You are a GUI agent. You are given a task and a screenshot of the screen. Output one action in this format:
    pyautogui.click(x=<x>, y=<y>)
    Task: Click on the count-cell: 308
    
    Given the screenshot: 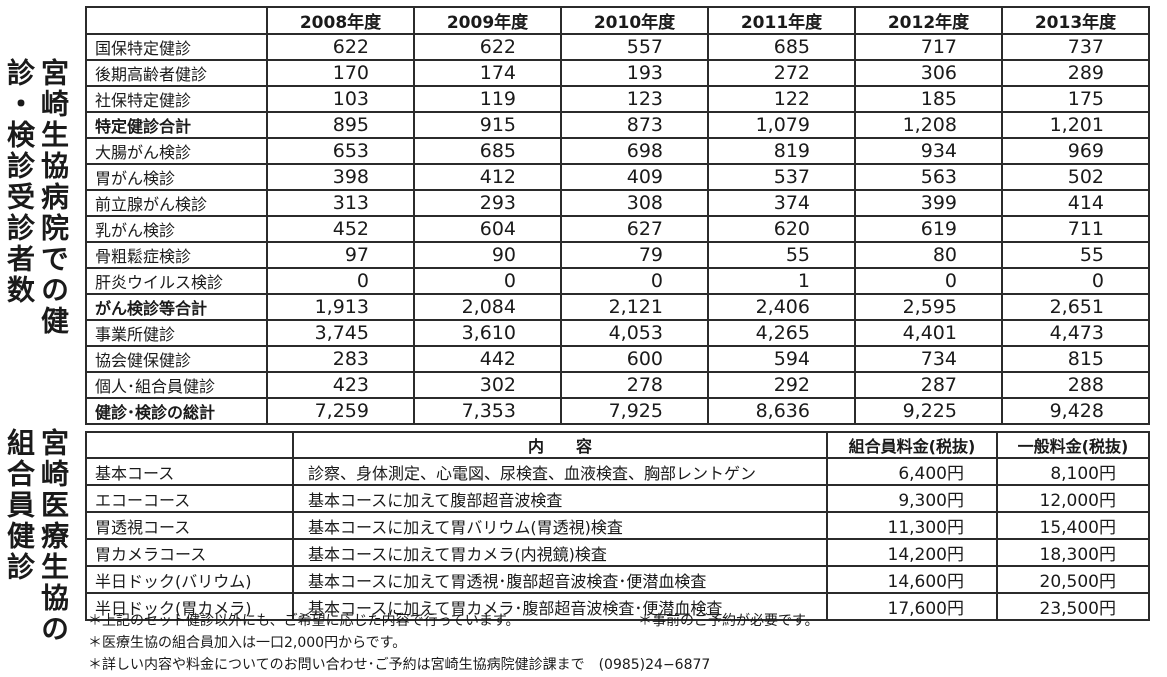 What is the action you would take?
    pyautogui.click(x=634, y=203)
    